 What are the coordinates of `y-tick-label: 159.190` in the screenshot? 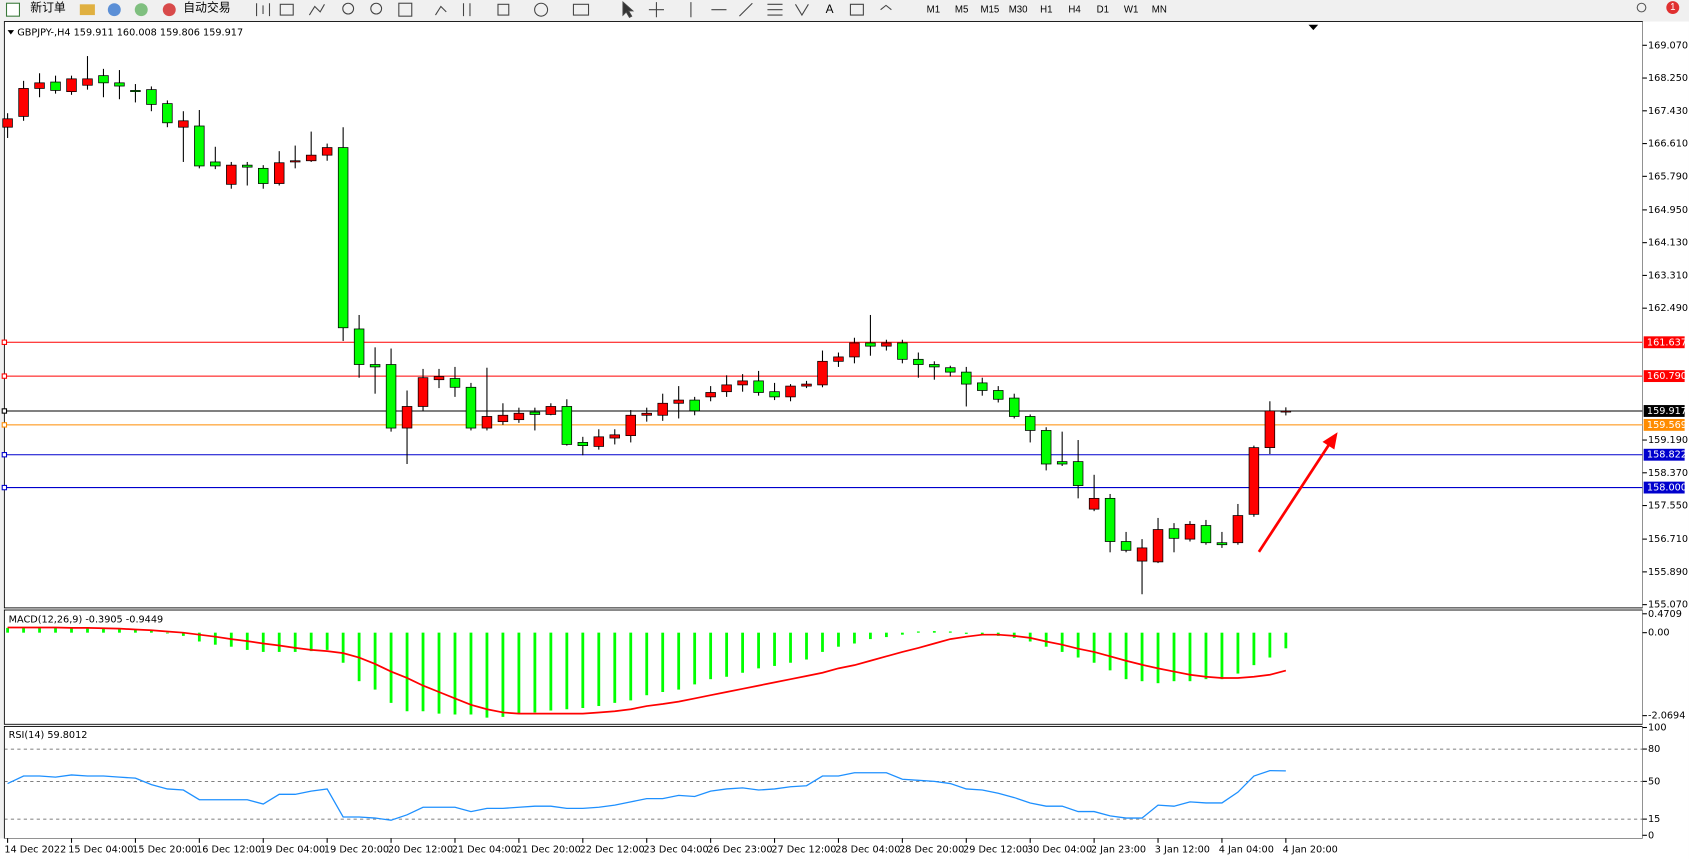 It's located at (1668, 440).